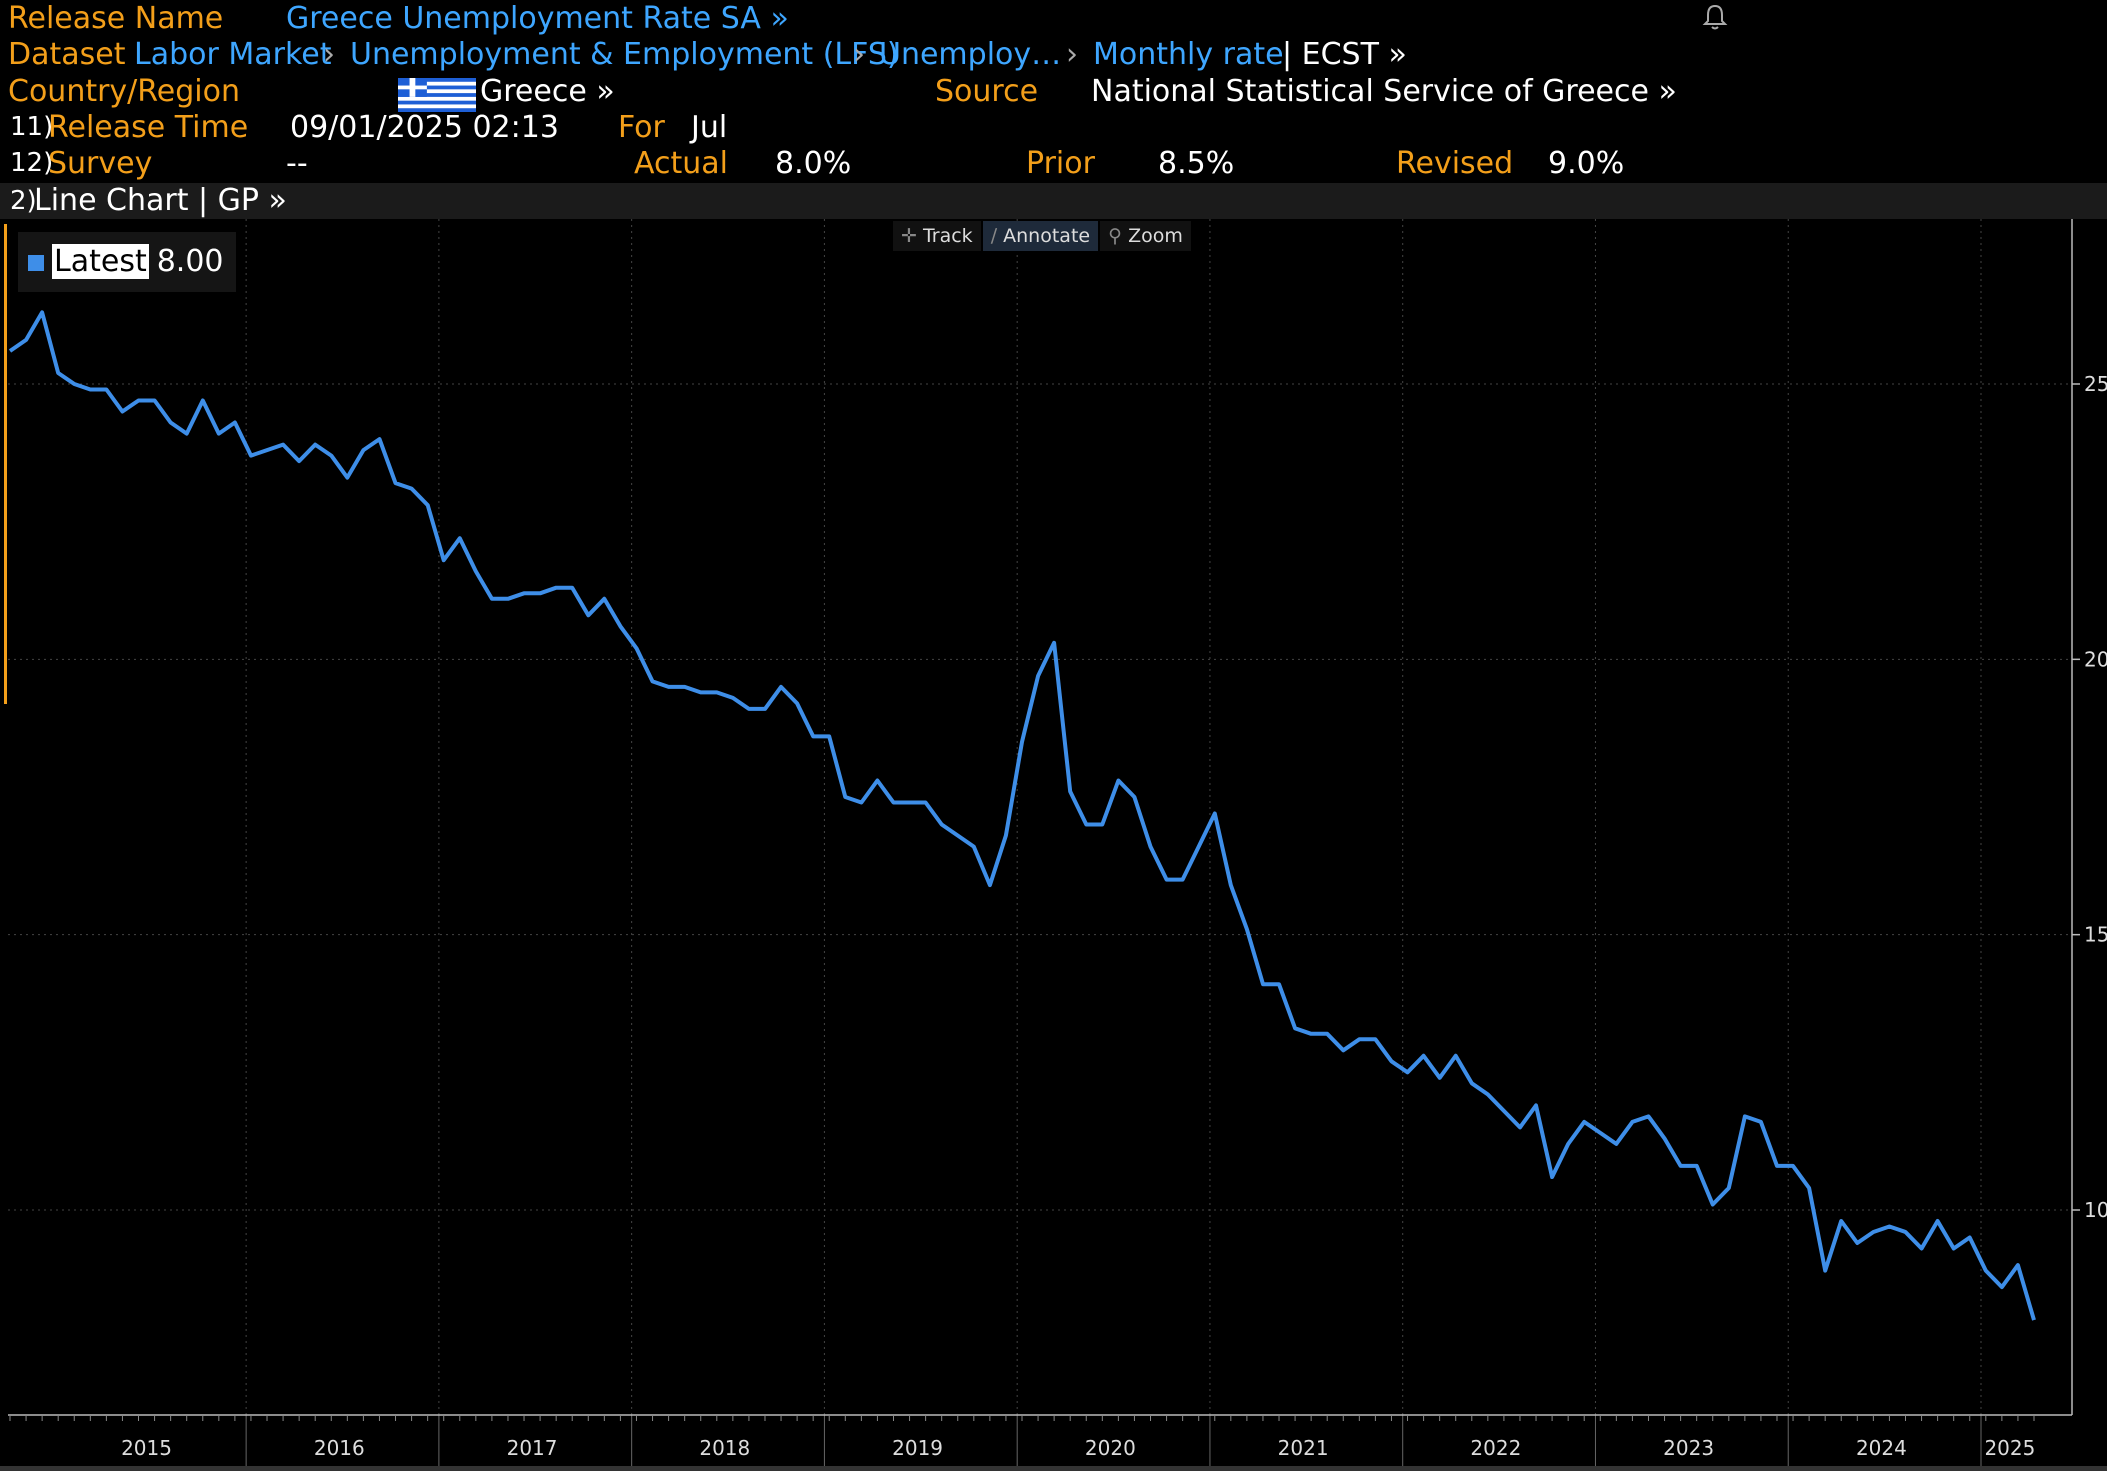 Image resolution: width=2107 pixels, height=1471 pixels. What do you see at coordinates (1715, 17) in the screenshot?
I see `bell-icon` at bounding box center [1715, 17].